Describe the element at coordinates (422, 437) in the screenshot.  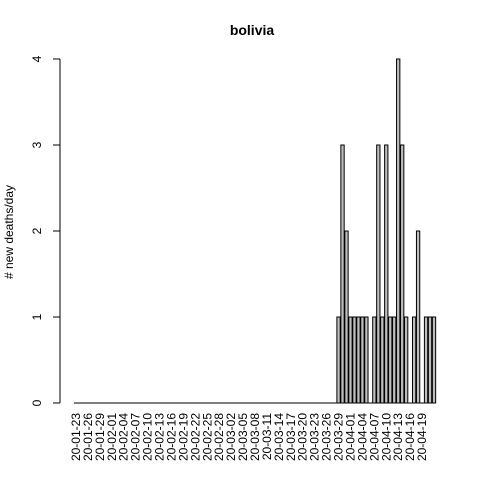
I see `x-tick-label: 20-04-19` at that location.